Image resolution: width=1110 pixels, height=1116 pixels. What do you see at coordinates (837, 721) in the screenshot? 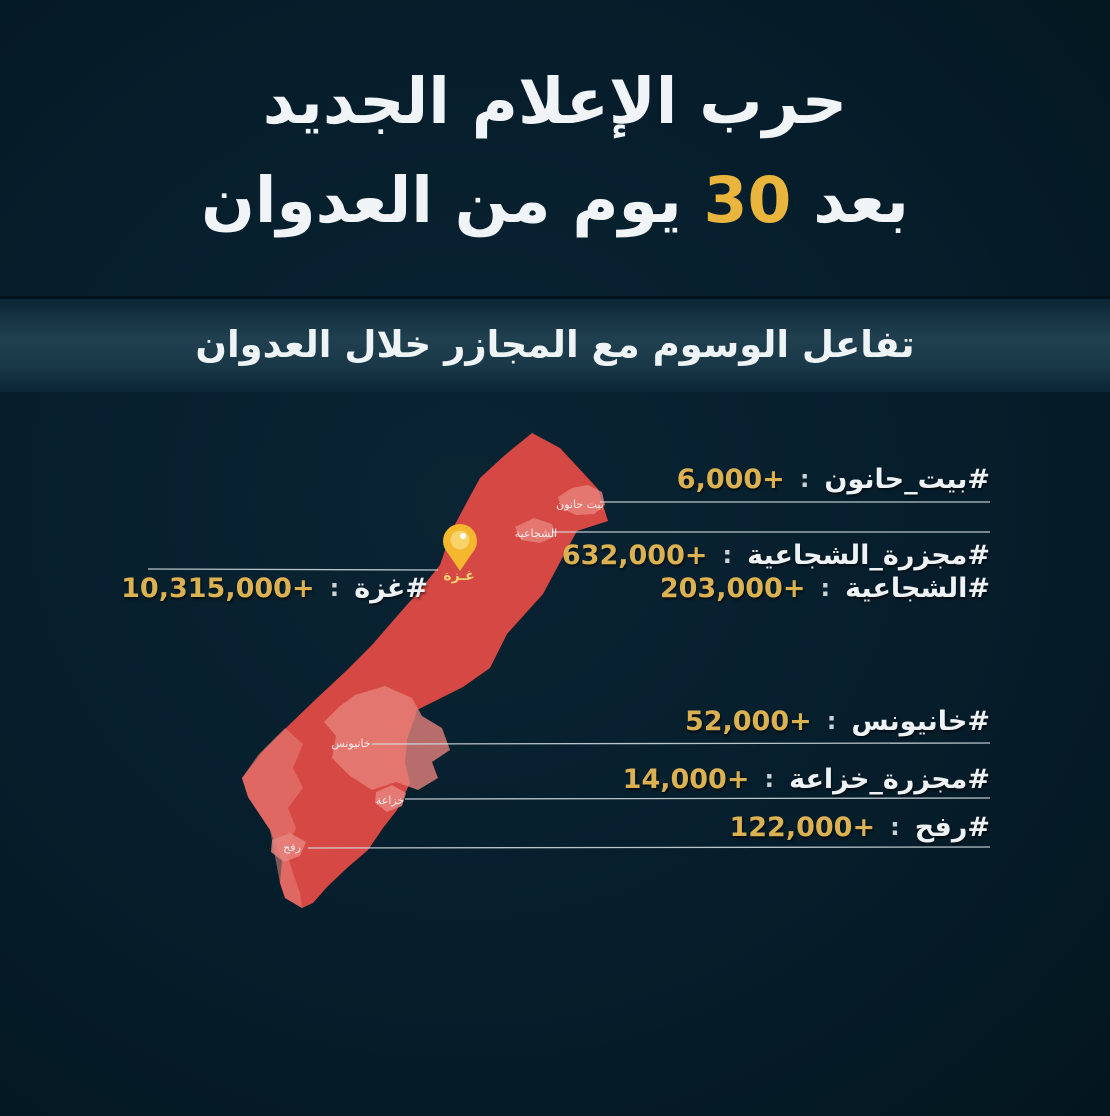
I see `stat-row-khan-younis: 52,000+ : #خانيونس` at bounding box center [837, 721].